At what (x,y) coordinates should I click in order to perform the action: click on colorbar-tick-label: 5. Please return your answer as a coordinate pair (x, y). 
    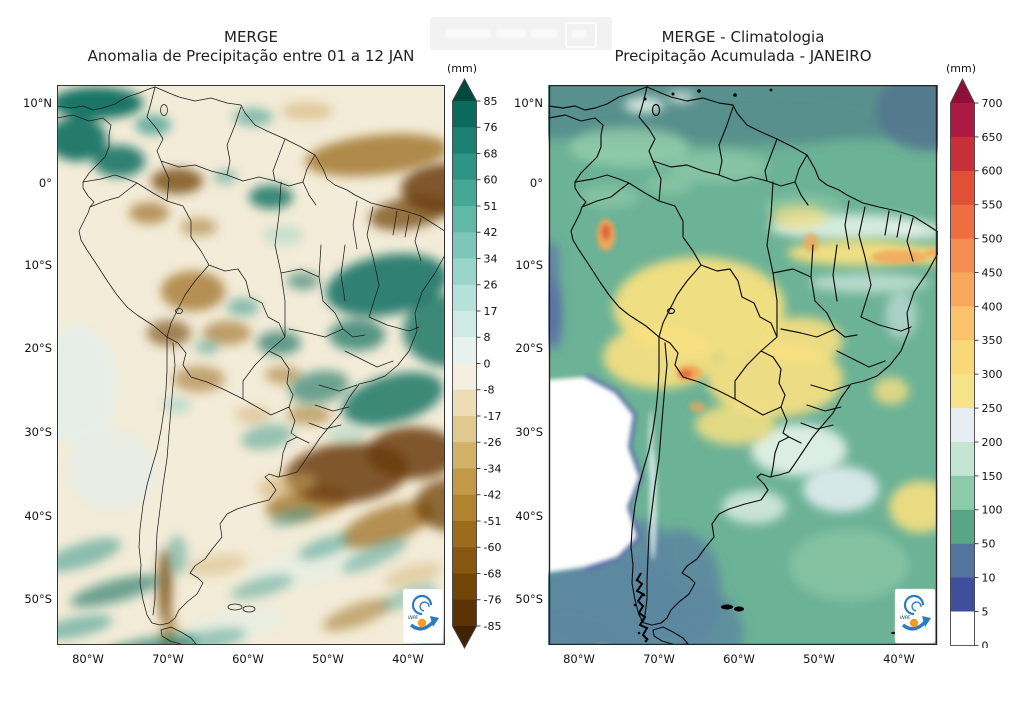
    Looking at the image, I should click on (985, 611).